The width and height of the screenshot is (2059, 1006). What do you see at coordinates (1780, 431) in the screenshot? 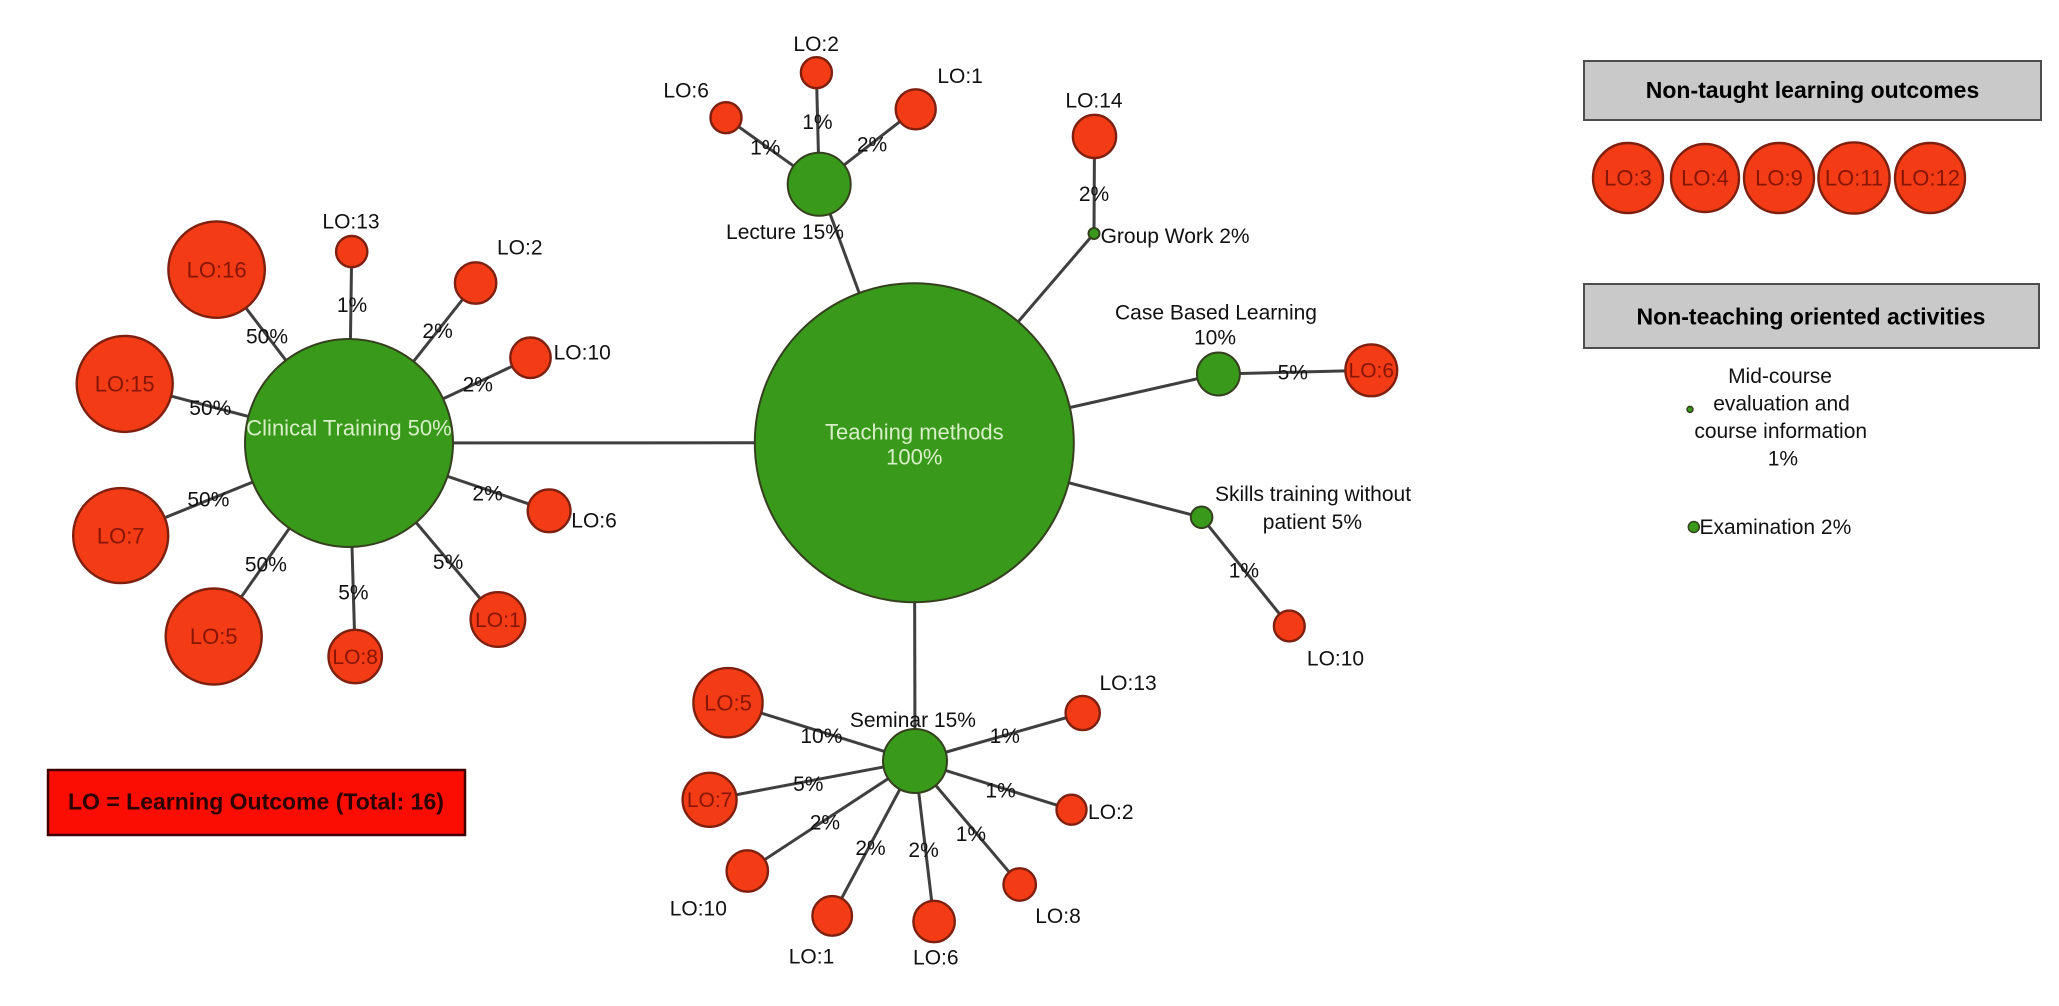
I see `svg-text: course information` at bounding box center [1780, 431].